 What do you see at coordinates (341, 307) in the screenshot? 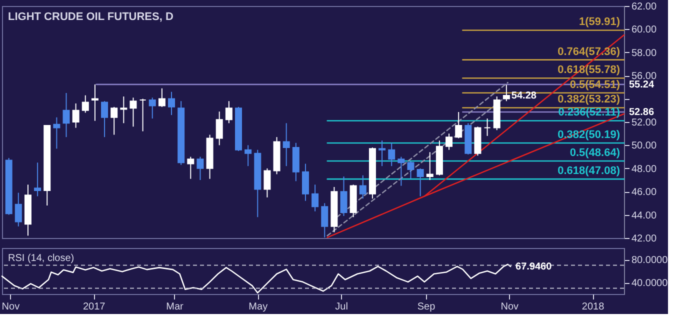
I see `x-tick-label: Jul` at bounding box center [341, 307].